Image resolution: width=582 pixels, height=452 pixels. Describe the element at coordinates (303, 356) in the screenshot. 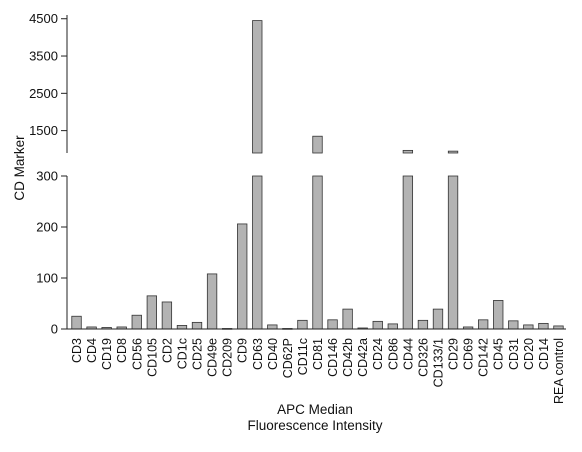

I see `x-tick-label-cd11c: CD11c` at that location.